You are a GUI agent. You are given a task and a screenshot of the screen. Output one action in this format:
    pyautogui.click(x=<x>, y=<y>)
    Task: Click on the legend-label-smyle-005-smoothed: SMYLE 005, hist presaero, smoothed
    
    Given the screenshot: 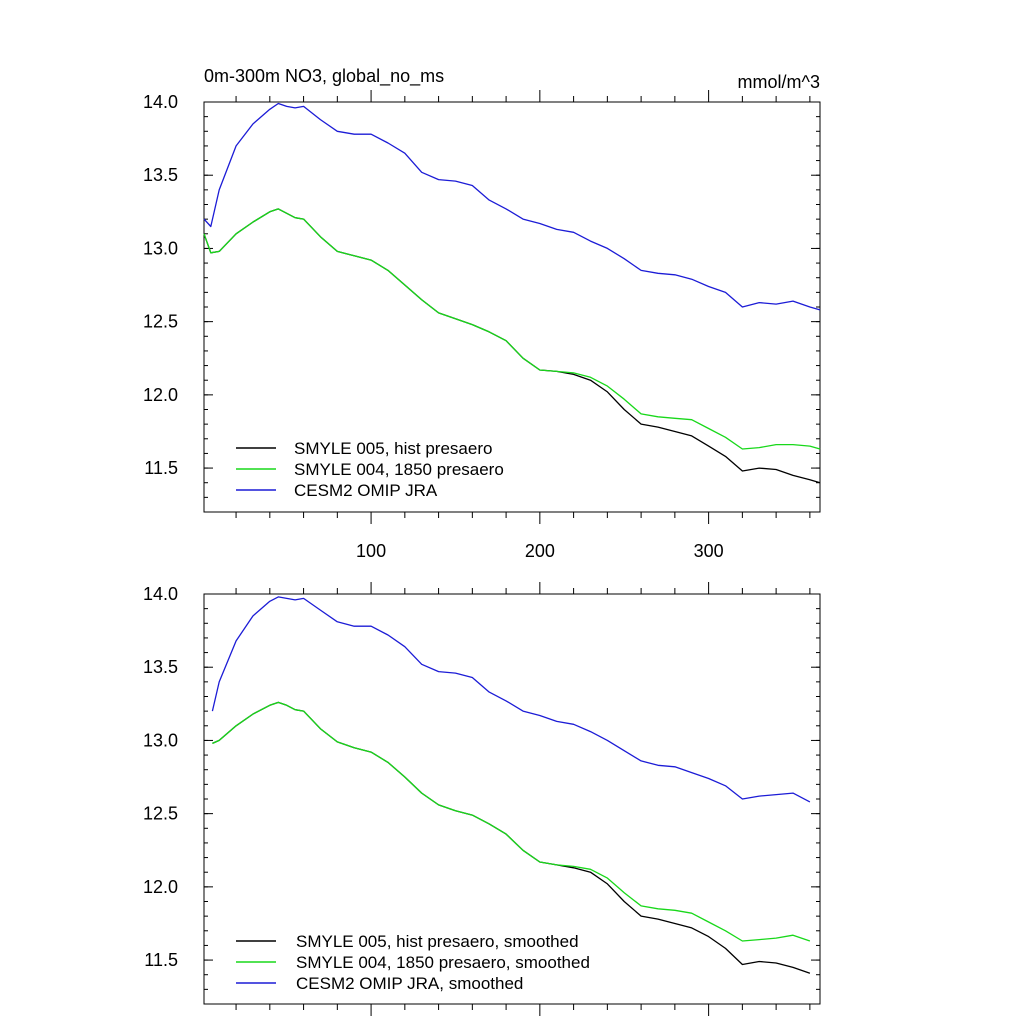 What is the action you would take?
    pyautogui.click(x=437, y=941)
    